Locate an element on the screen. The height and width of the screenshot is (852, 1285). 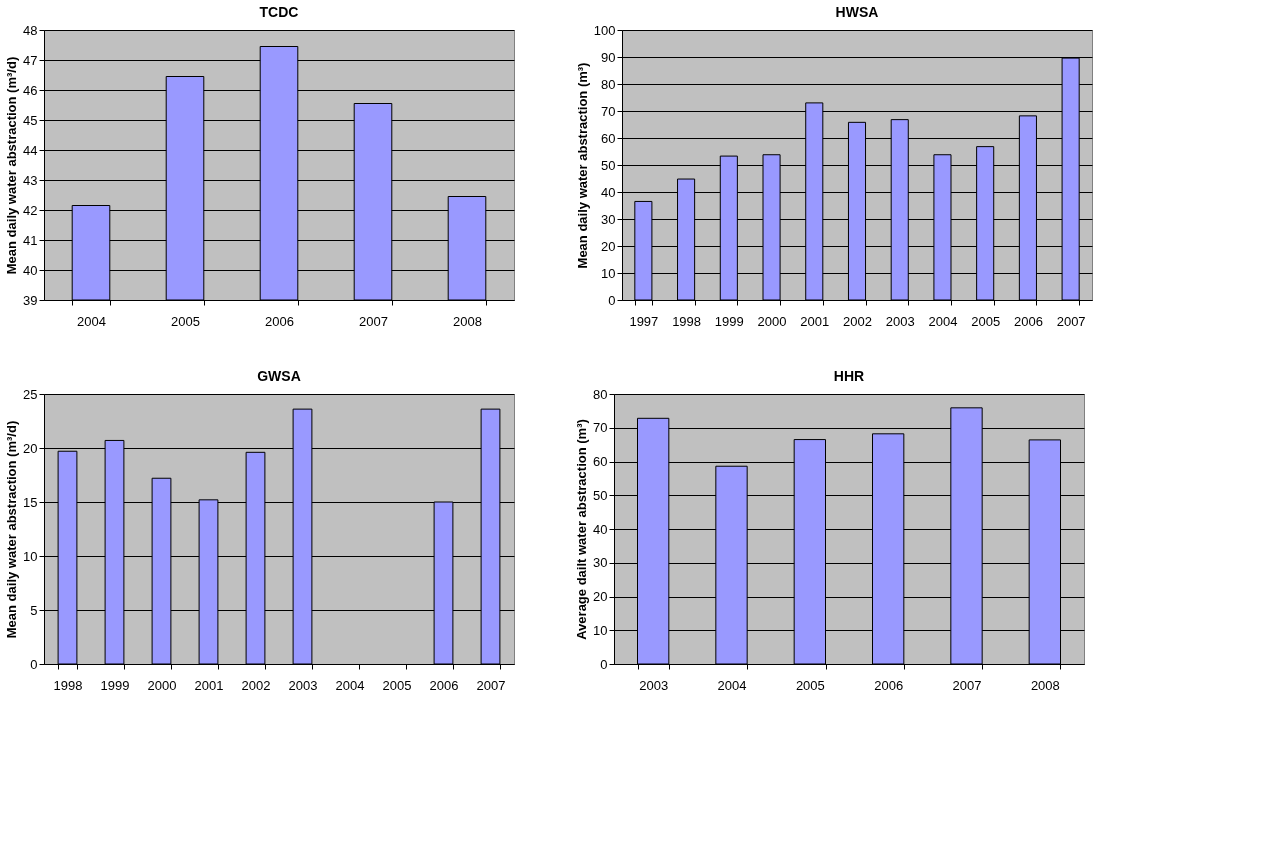
chart-title: GWSA is located at coordinates (279, 376).